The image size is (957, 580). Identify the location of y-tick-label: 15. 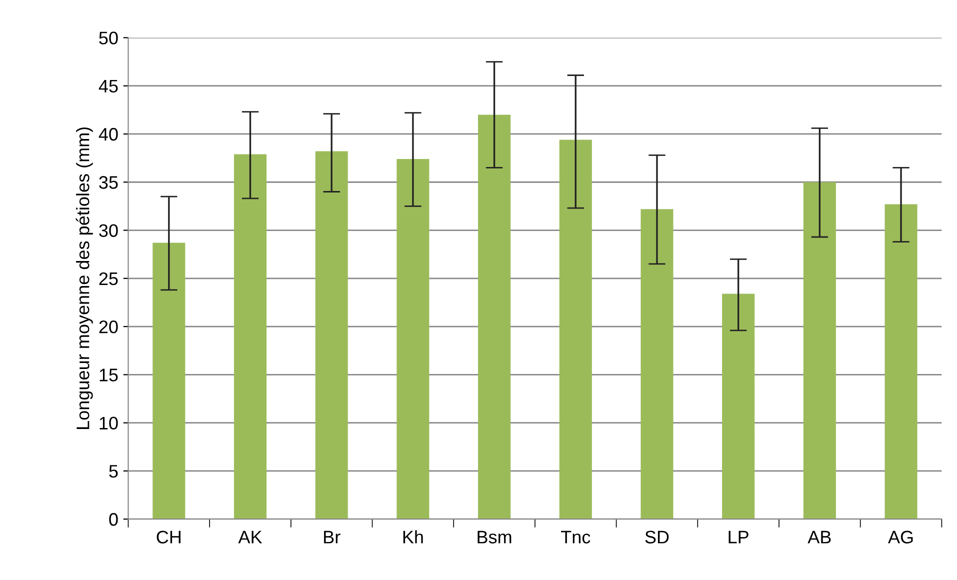
(109, 375).